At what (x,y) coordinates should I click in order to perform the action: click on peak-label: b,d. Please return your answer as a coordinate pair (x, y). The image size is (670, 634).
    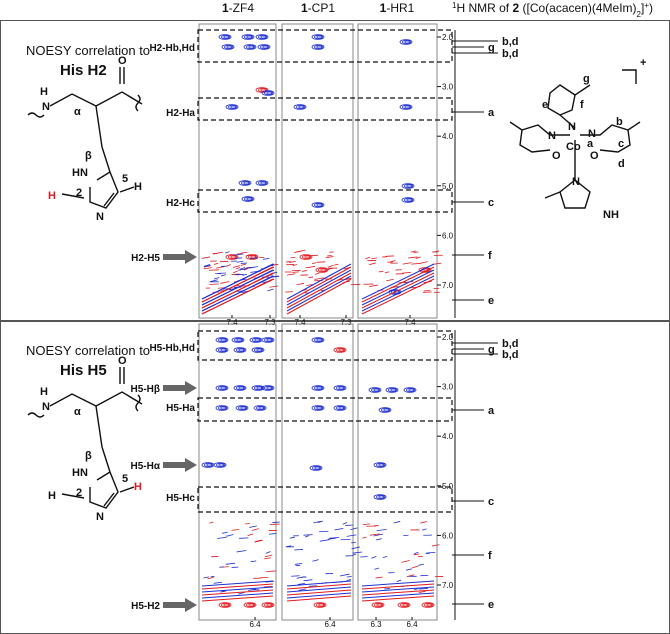
    Looking at the image, I should click on (510, 54).